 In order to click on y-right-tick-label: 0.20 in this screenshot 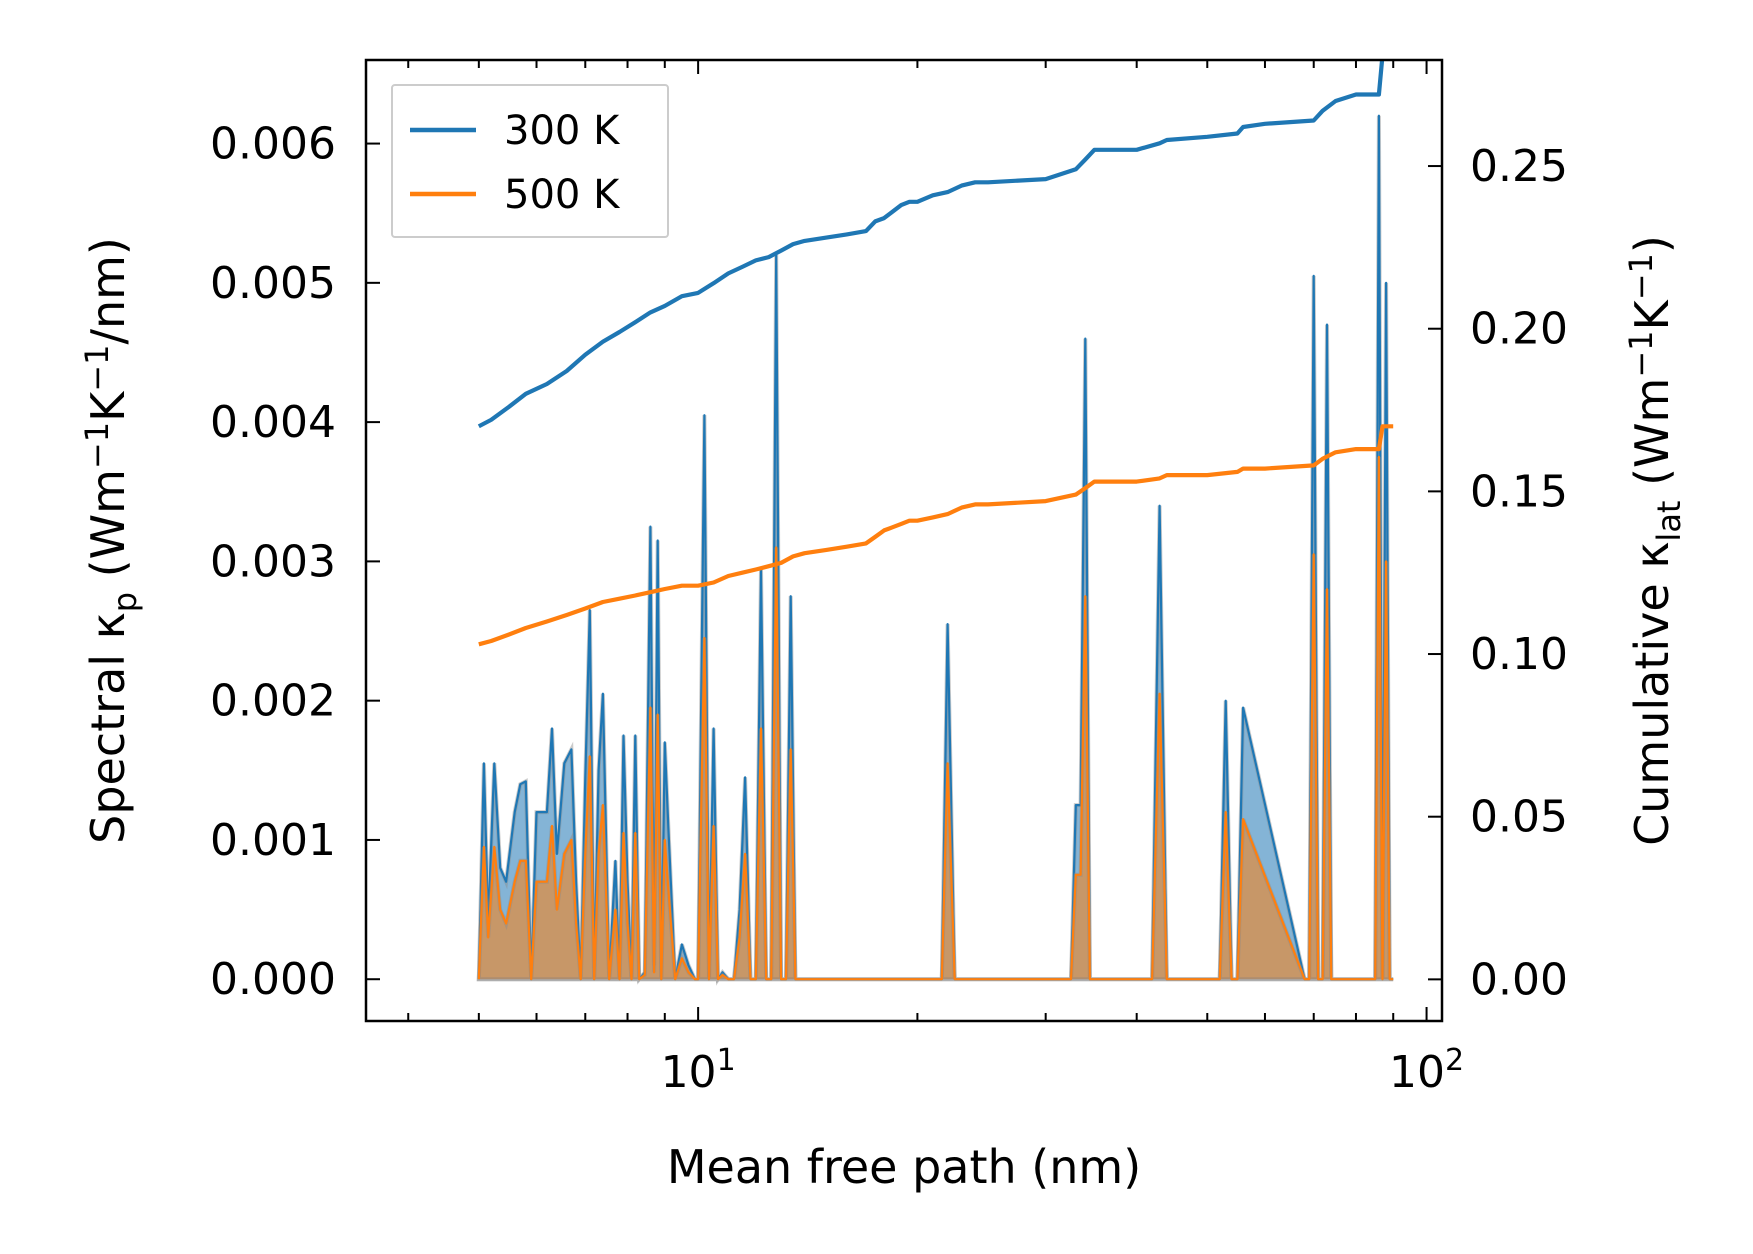, I will do `click(1519, 329)`.